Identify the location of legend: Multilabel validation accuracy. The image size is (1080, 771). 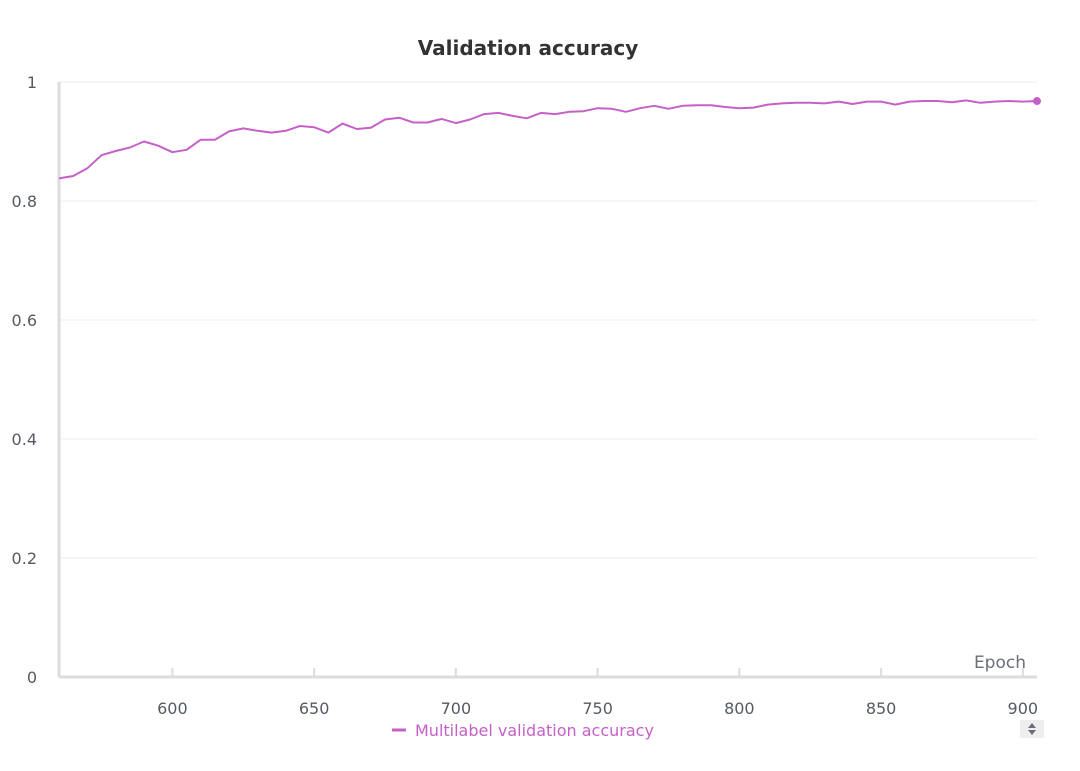
(523, 730).